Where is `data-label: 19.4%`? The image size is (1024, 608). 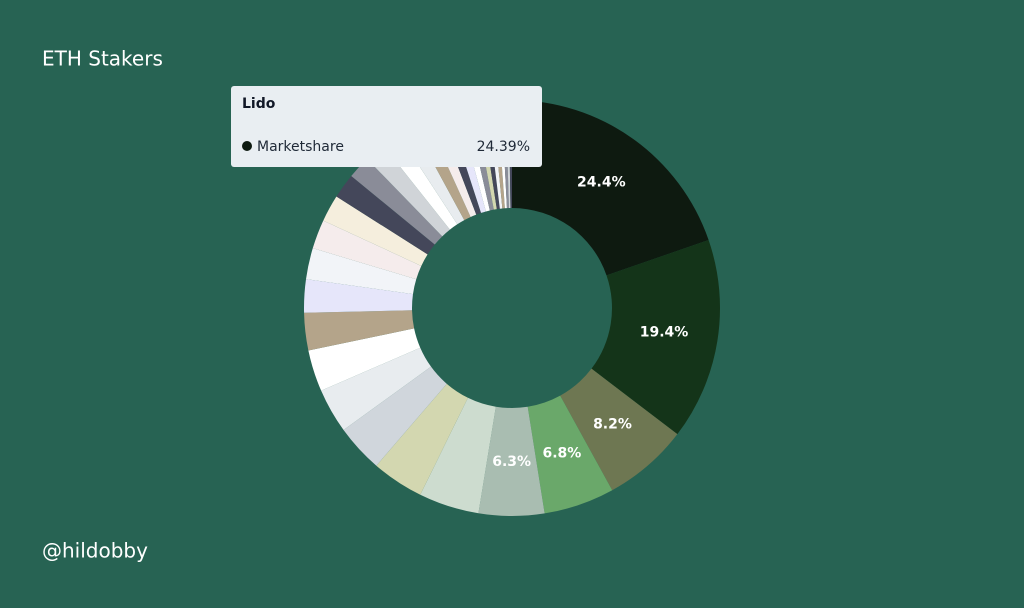 data-label: 19.4% is located at coordinates (664, 332).